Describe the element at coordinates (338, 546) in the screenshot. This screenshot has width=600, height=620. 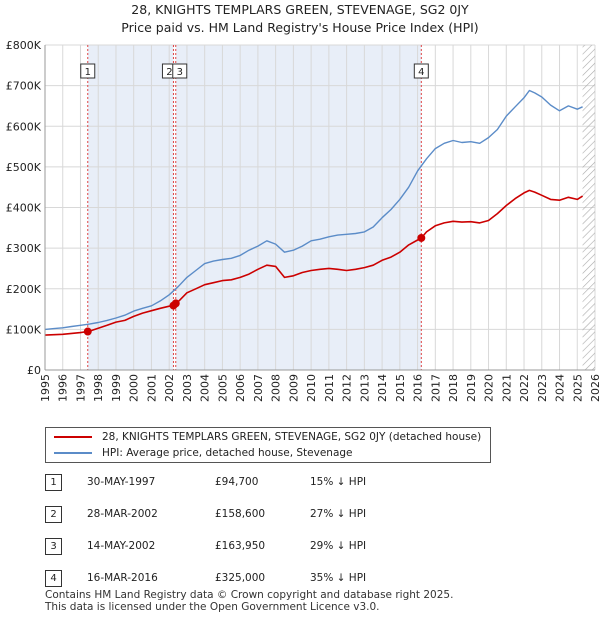
I see `transaction-hpi-diff: 29% ↓ HPI` at that location.